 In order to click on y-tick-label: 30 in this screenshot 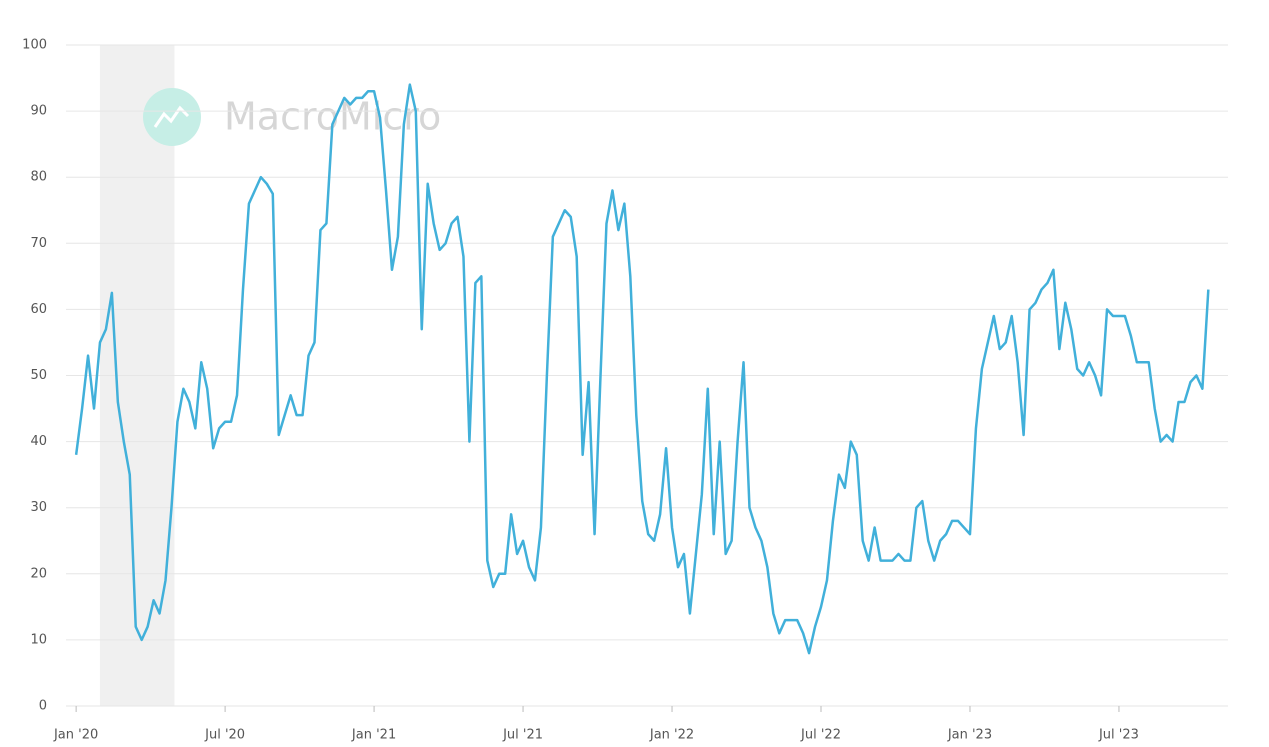, I will do `click(38, 507)`.